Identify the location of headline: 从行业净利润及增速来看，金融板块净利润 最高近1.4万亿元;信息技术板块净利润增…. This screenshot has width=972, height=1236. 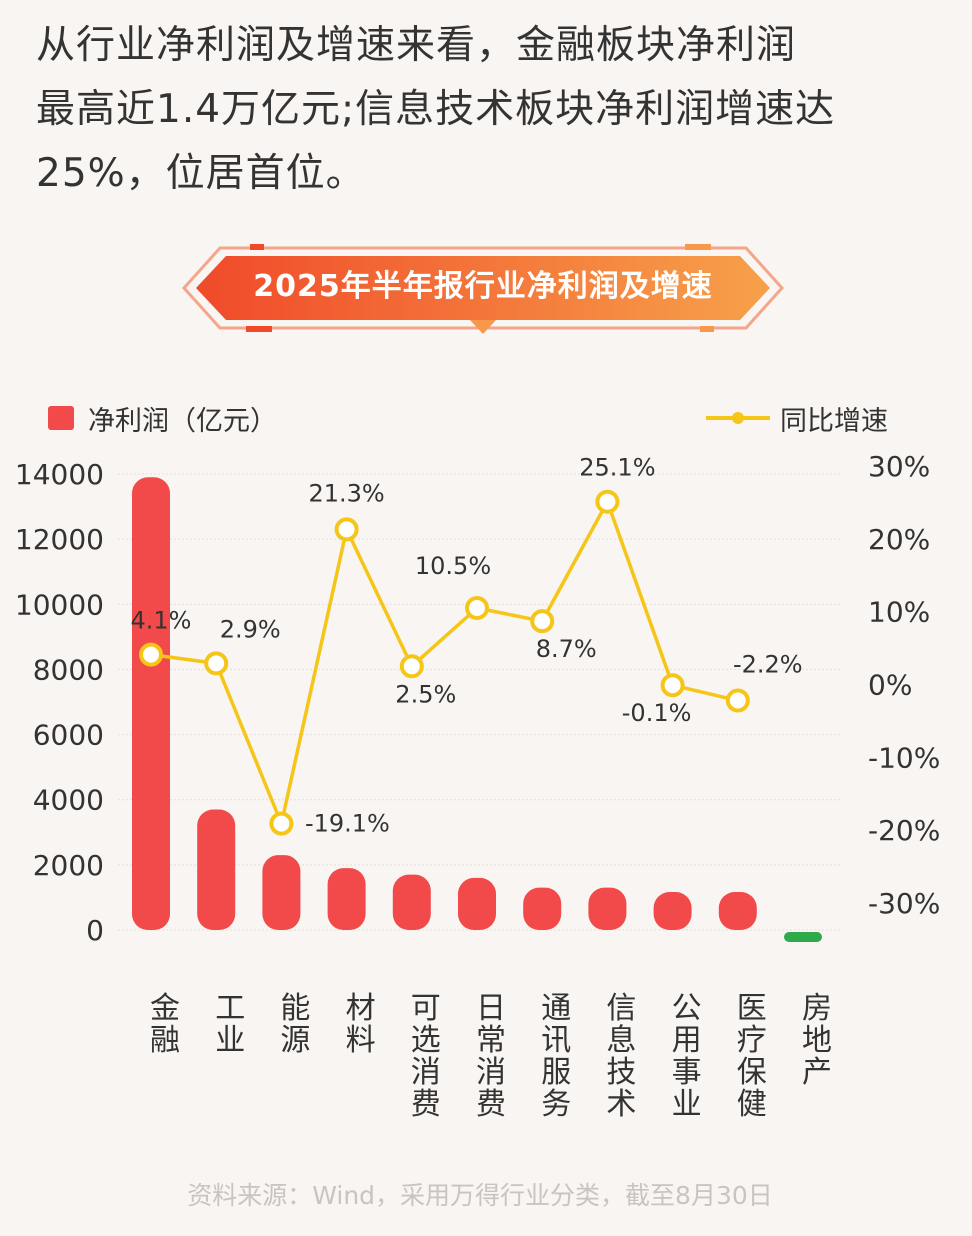
(486, 110).